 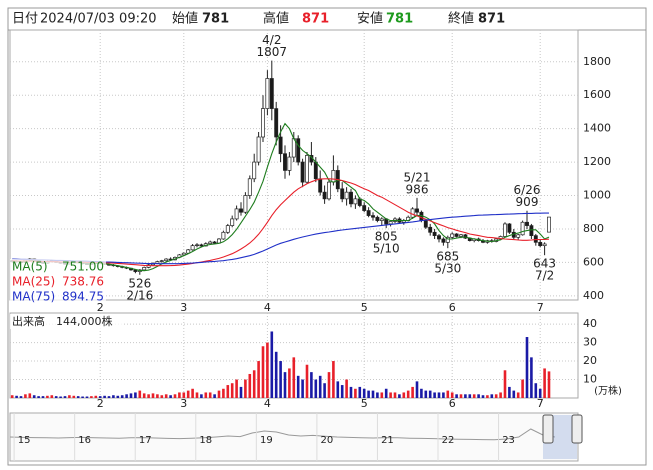 What do you see at coordinates (33, 297) in the screenshot?
I see `legend-name: MA(75)` at bounding box center [33, 297].